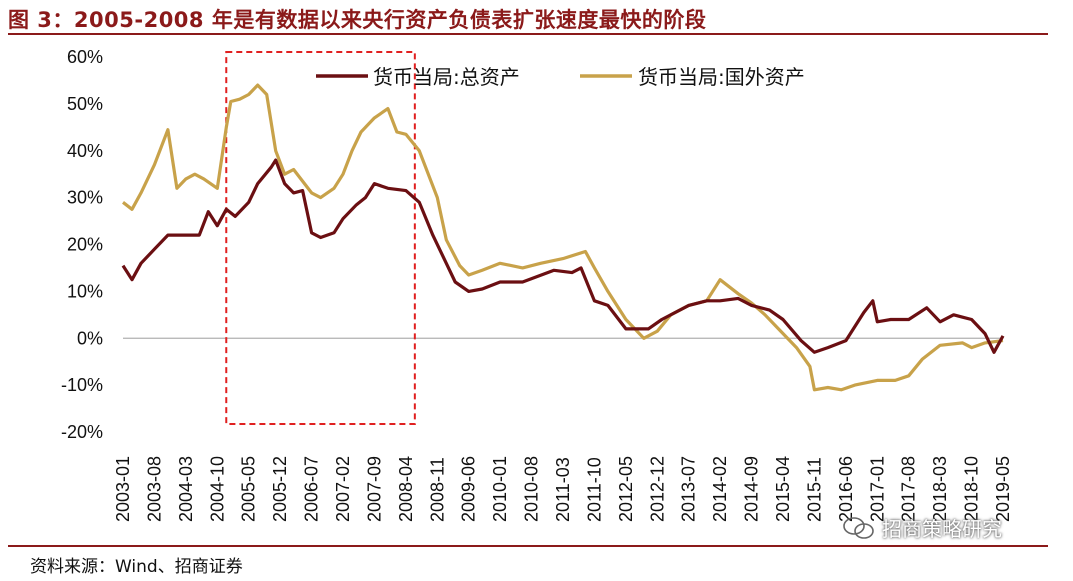 The width and height of the screenshot is (1073, 581). I want to click on x-tick-label: 2010-08, so click(532, 489).